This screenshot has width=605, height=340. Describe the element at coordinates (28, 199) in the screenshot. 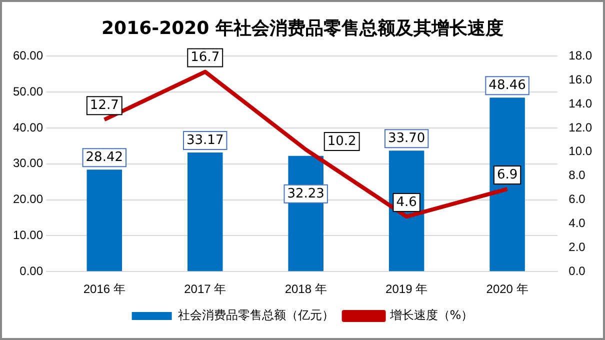

I see `y-tick-label: 20.00` at that location.